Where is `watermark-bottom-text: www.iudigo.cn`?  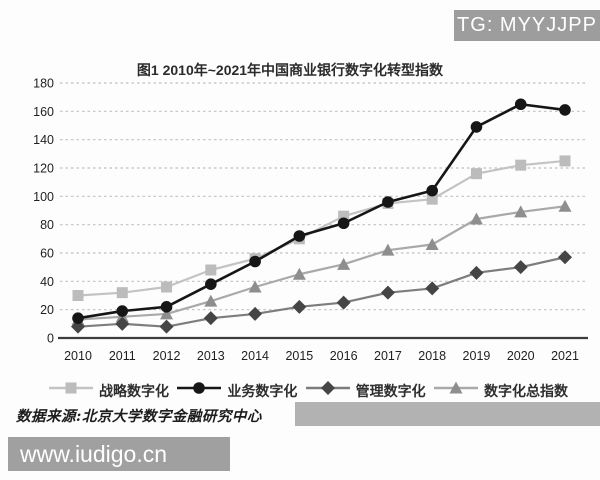 watermark-bottom-text: www.iudigo.cn is located at coordinates (94, 453).